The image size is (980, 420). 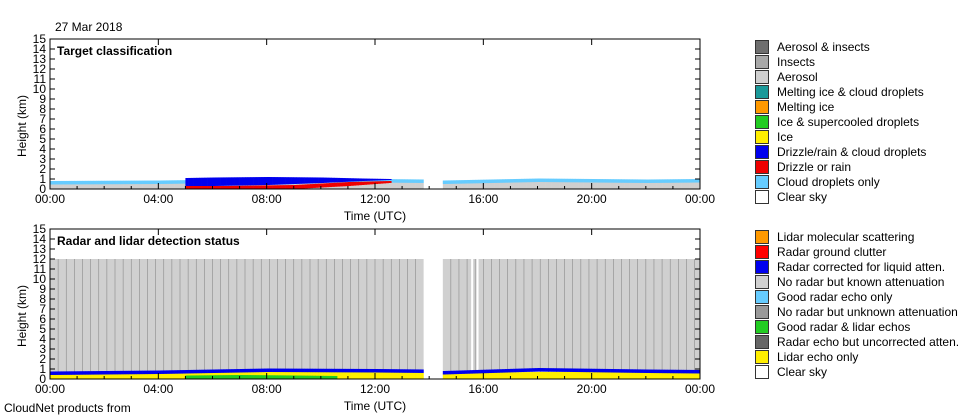 I want to click on legend-label: Radar corrected for liquid atten., so click(x=861, y=267).